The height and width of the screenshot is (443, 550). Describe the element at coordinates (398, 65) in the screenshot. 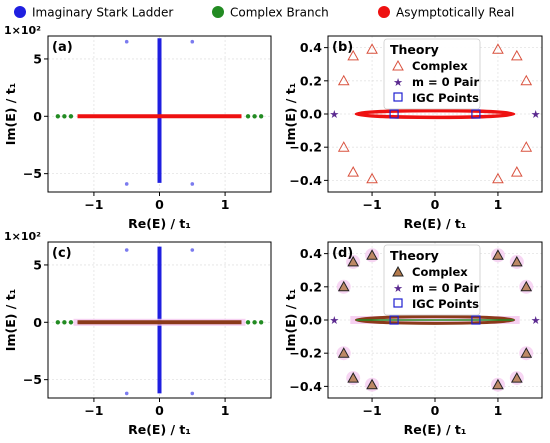

I see `legend-triangle-marker` at that location.